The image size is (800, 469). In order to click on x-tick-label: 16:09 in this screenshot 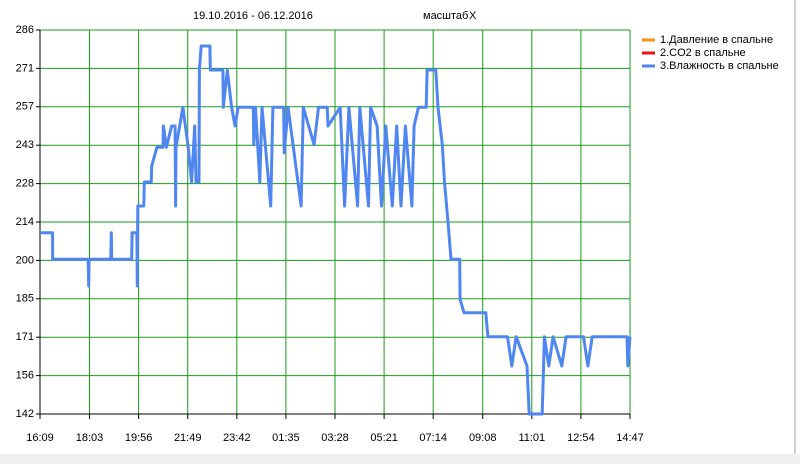, I will do `click(40, 438)`.